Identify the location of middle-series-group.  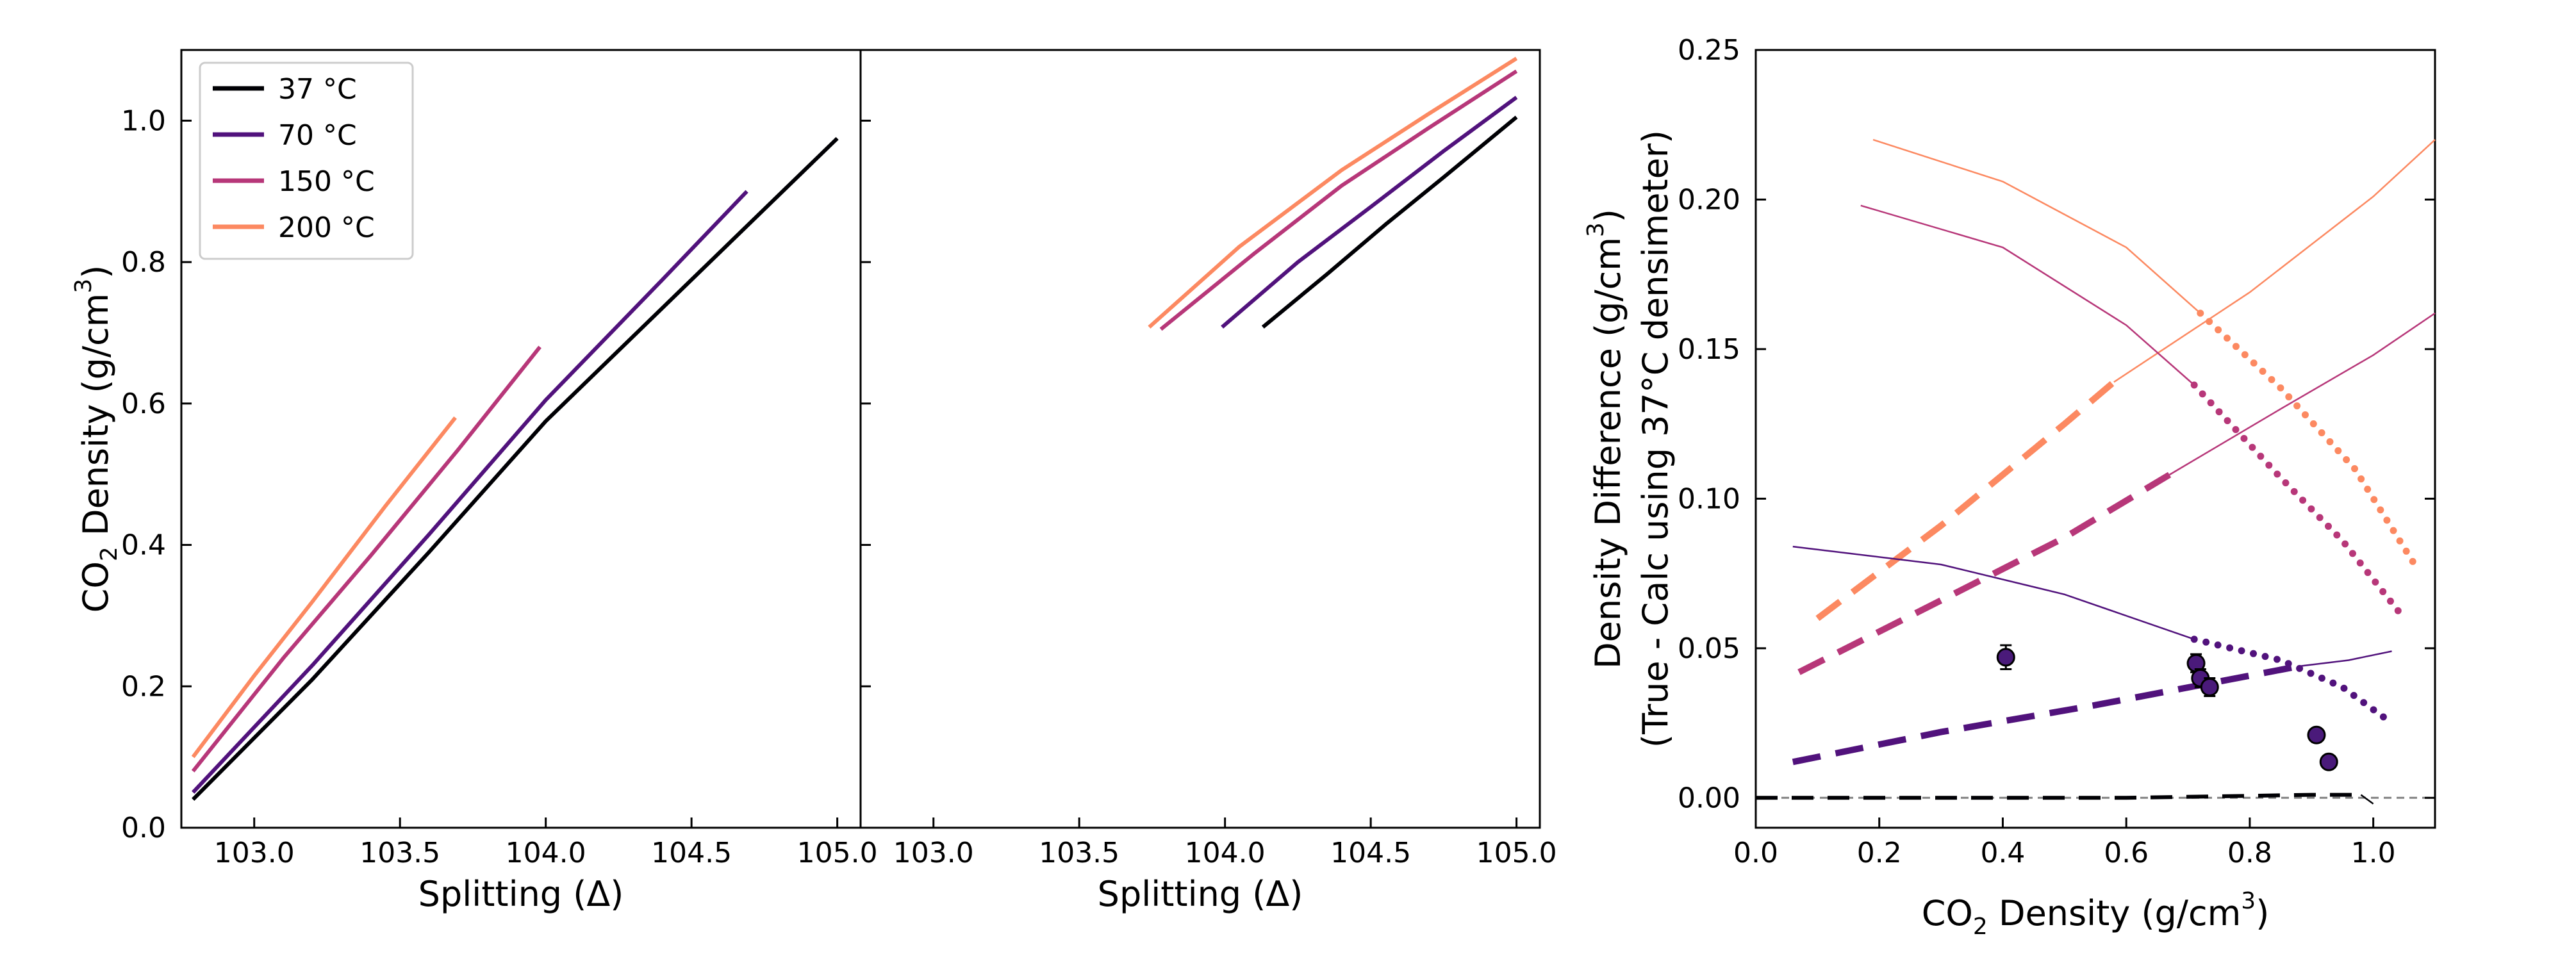
(1333, 193).